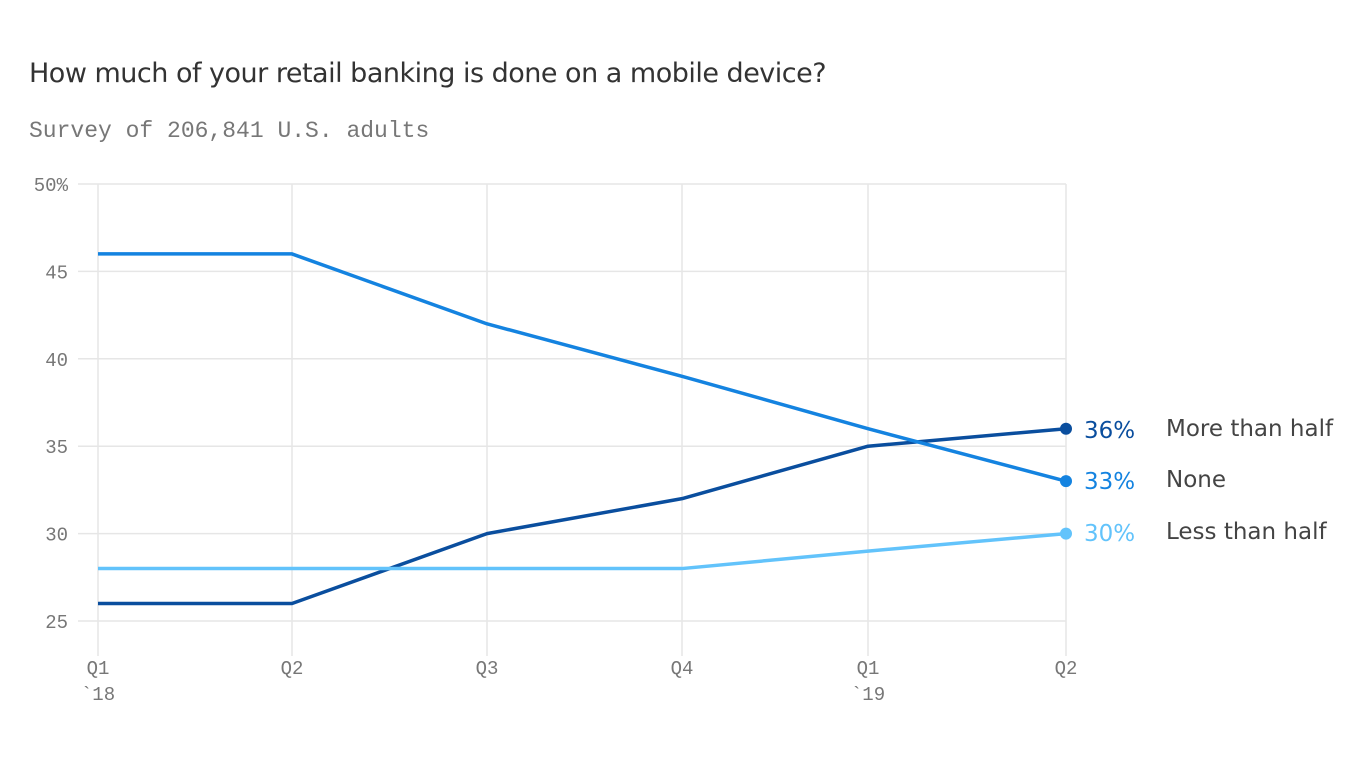 The image size is (1366, 768). I want to click on y-tick-label: 50%, so click(51, 186).